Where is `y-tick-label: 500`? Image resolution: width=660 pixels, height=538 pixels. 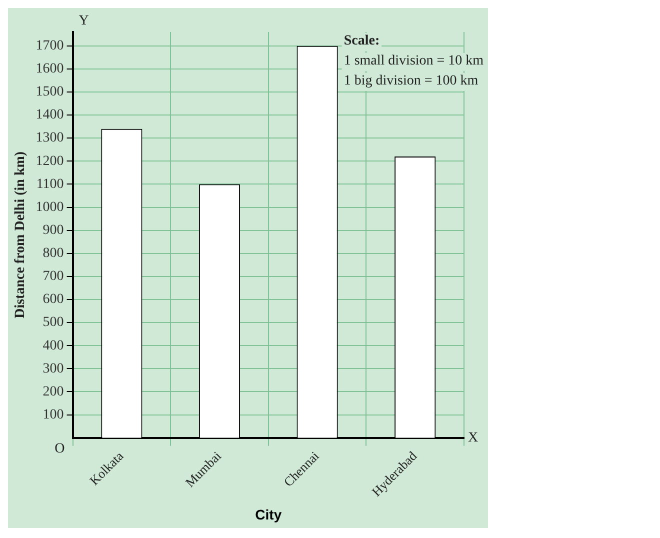
y-tick-label: 500 is located at coordinates (53, 322).